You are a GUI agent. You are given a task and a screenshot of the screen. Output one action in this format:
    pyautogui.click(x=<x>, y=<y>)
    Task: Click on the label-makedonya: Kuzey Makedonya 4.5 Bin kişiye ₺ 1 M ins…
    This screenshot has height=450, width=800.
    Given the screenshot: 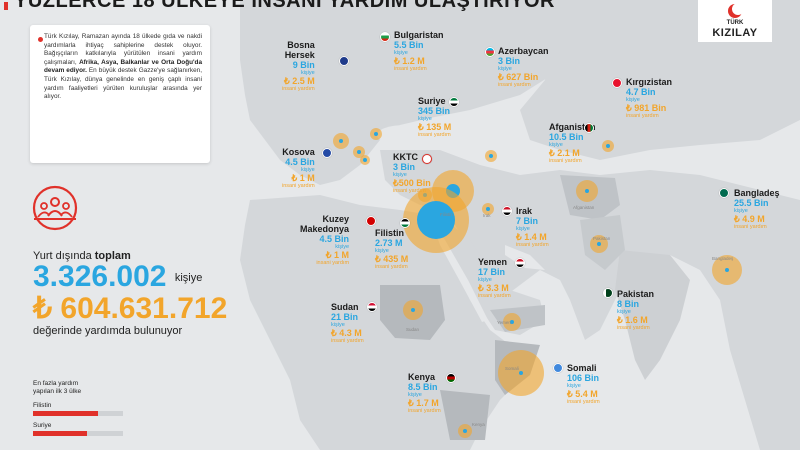 What is the action you would take?
    pyautogui.click(x=324, y=240)
    